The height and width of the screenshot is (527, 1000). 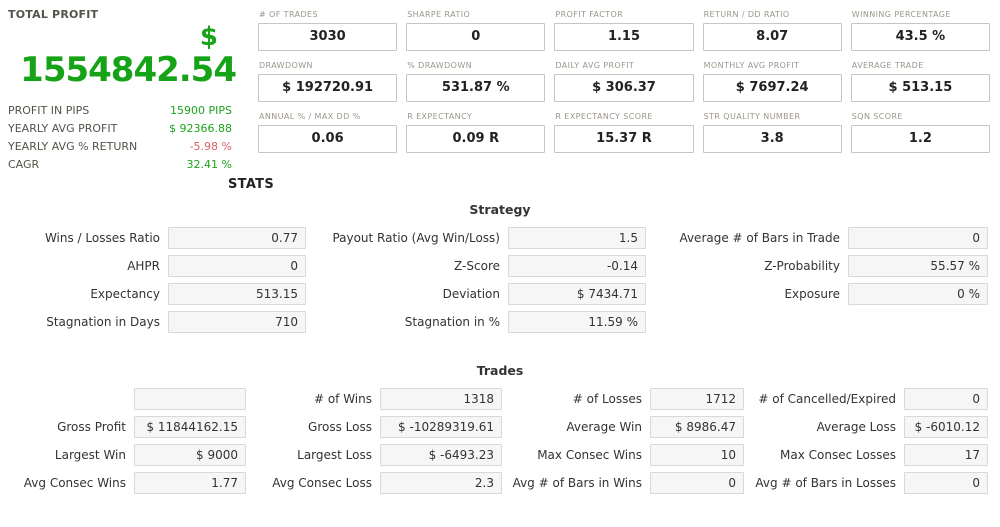 I want to click on stat-label, so click(x=67, y=399).